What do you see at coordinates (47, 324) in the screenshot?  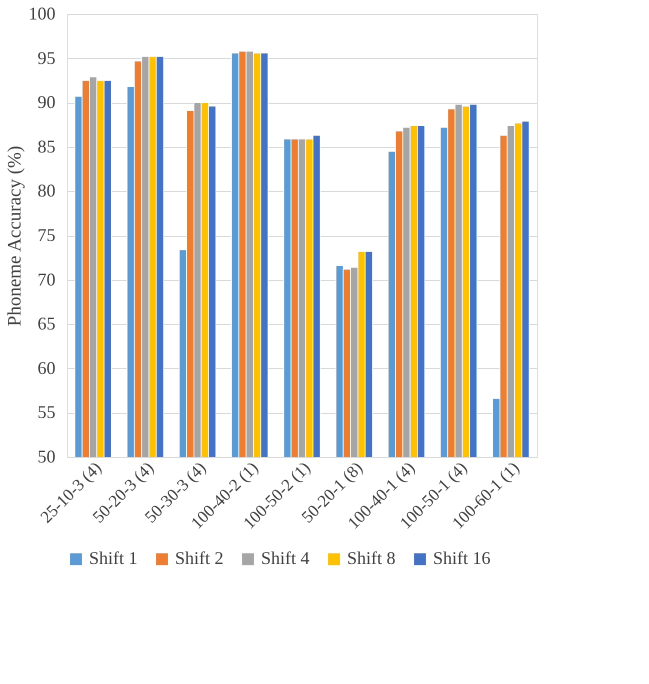 I see `y-tick-label: 65` at bounding box center [47, 324].